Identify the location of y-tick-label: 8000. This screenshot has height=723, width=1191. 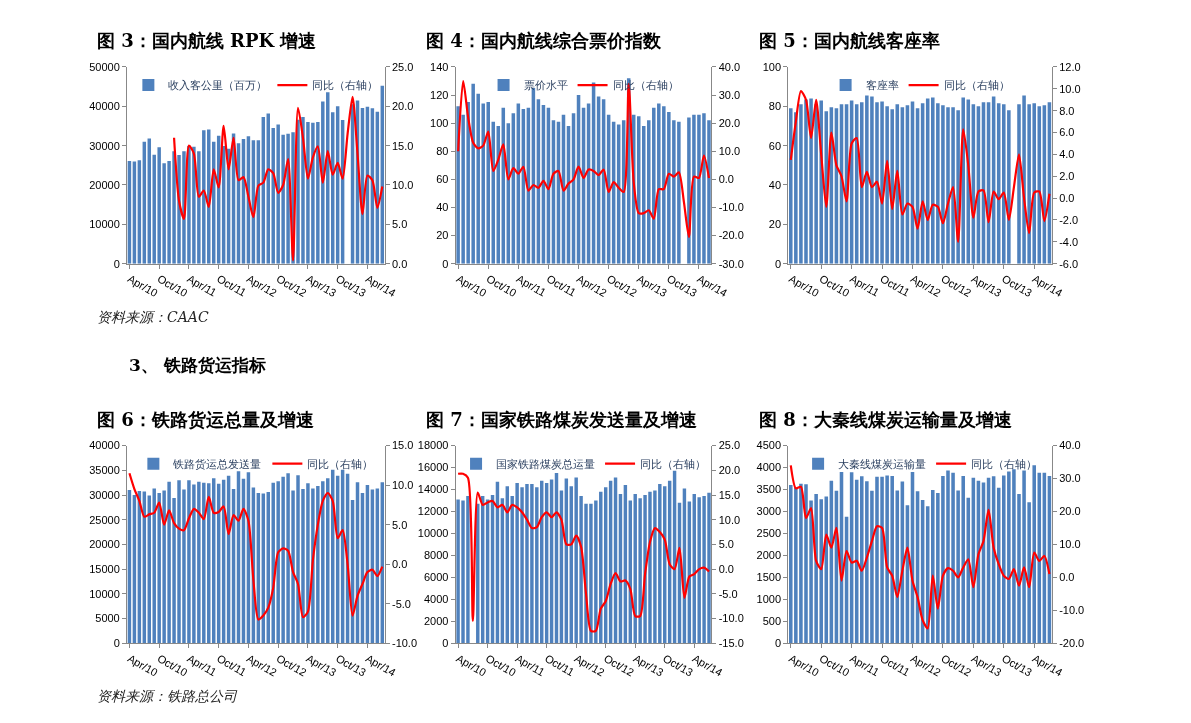
(436, 555).